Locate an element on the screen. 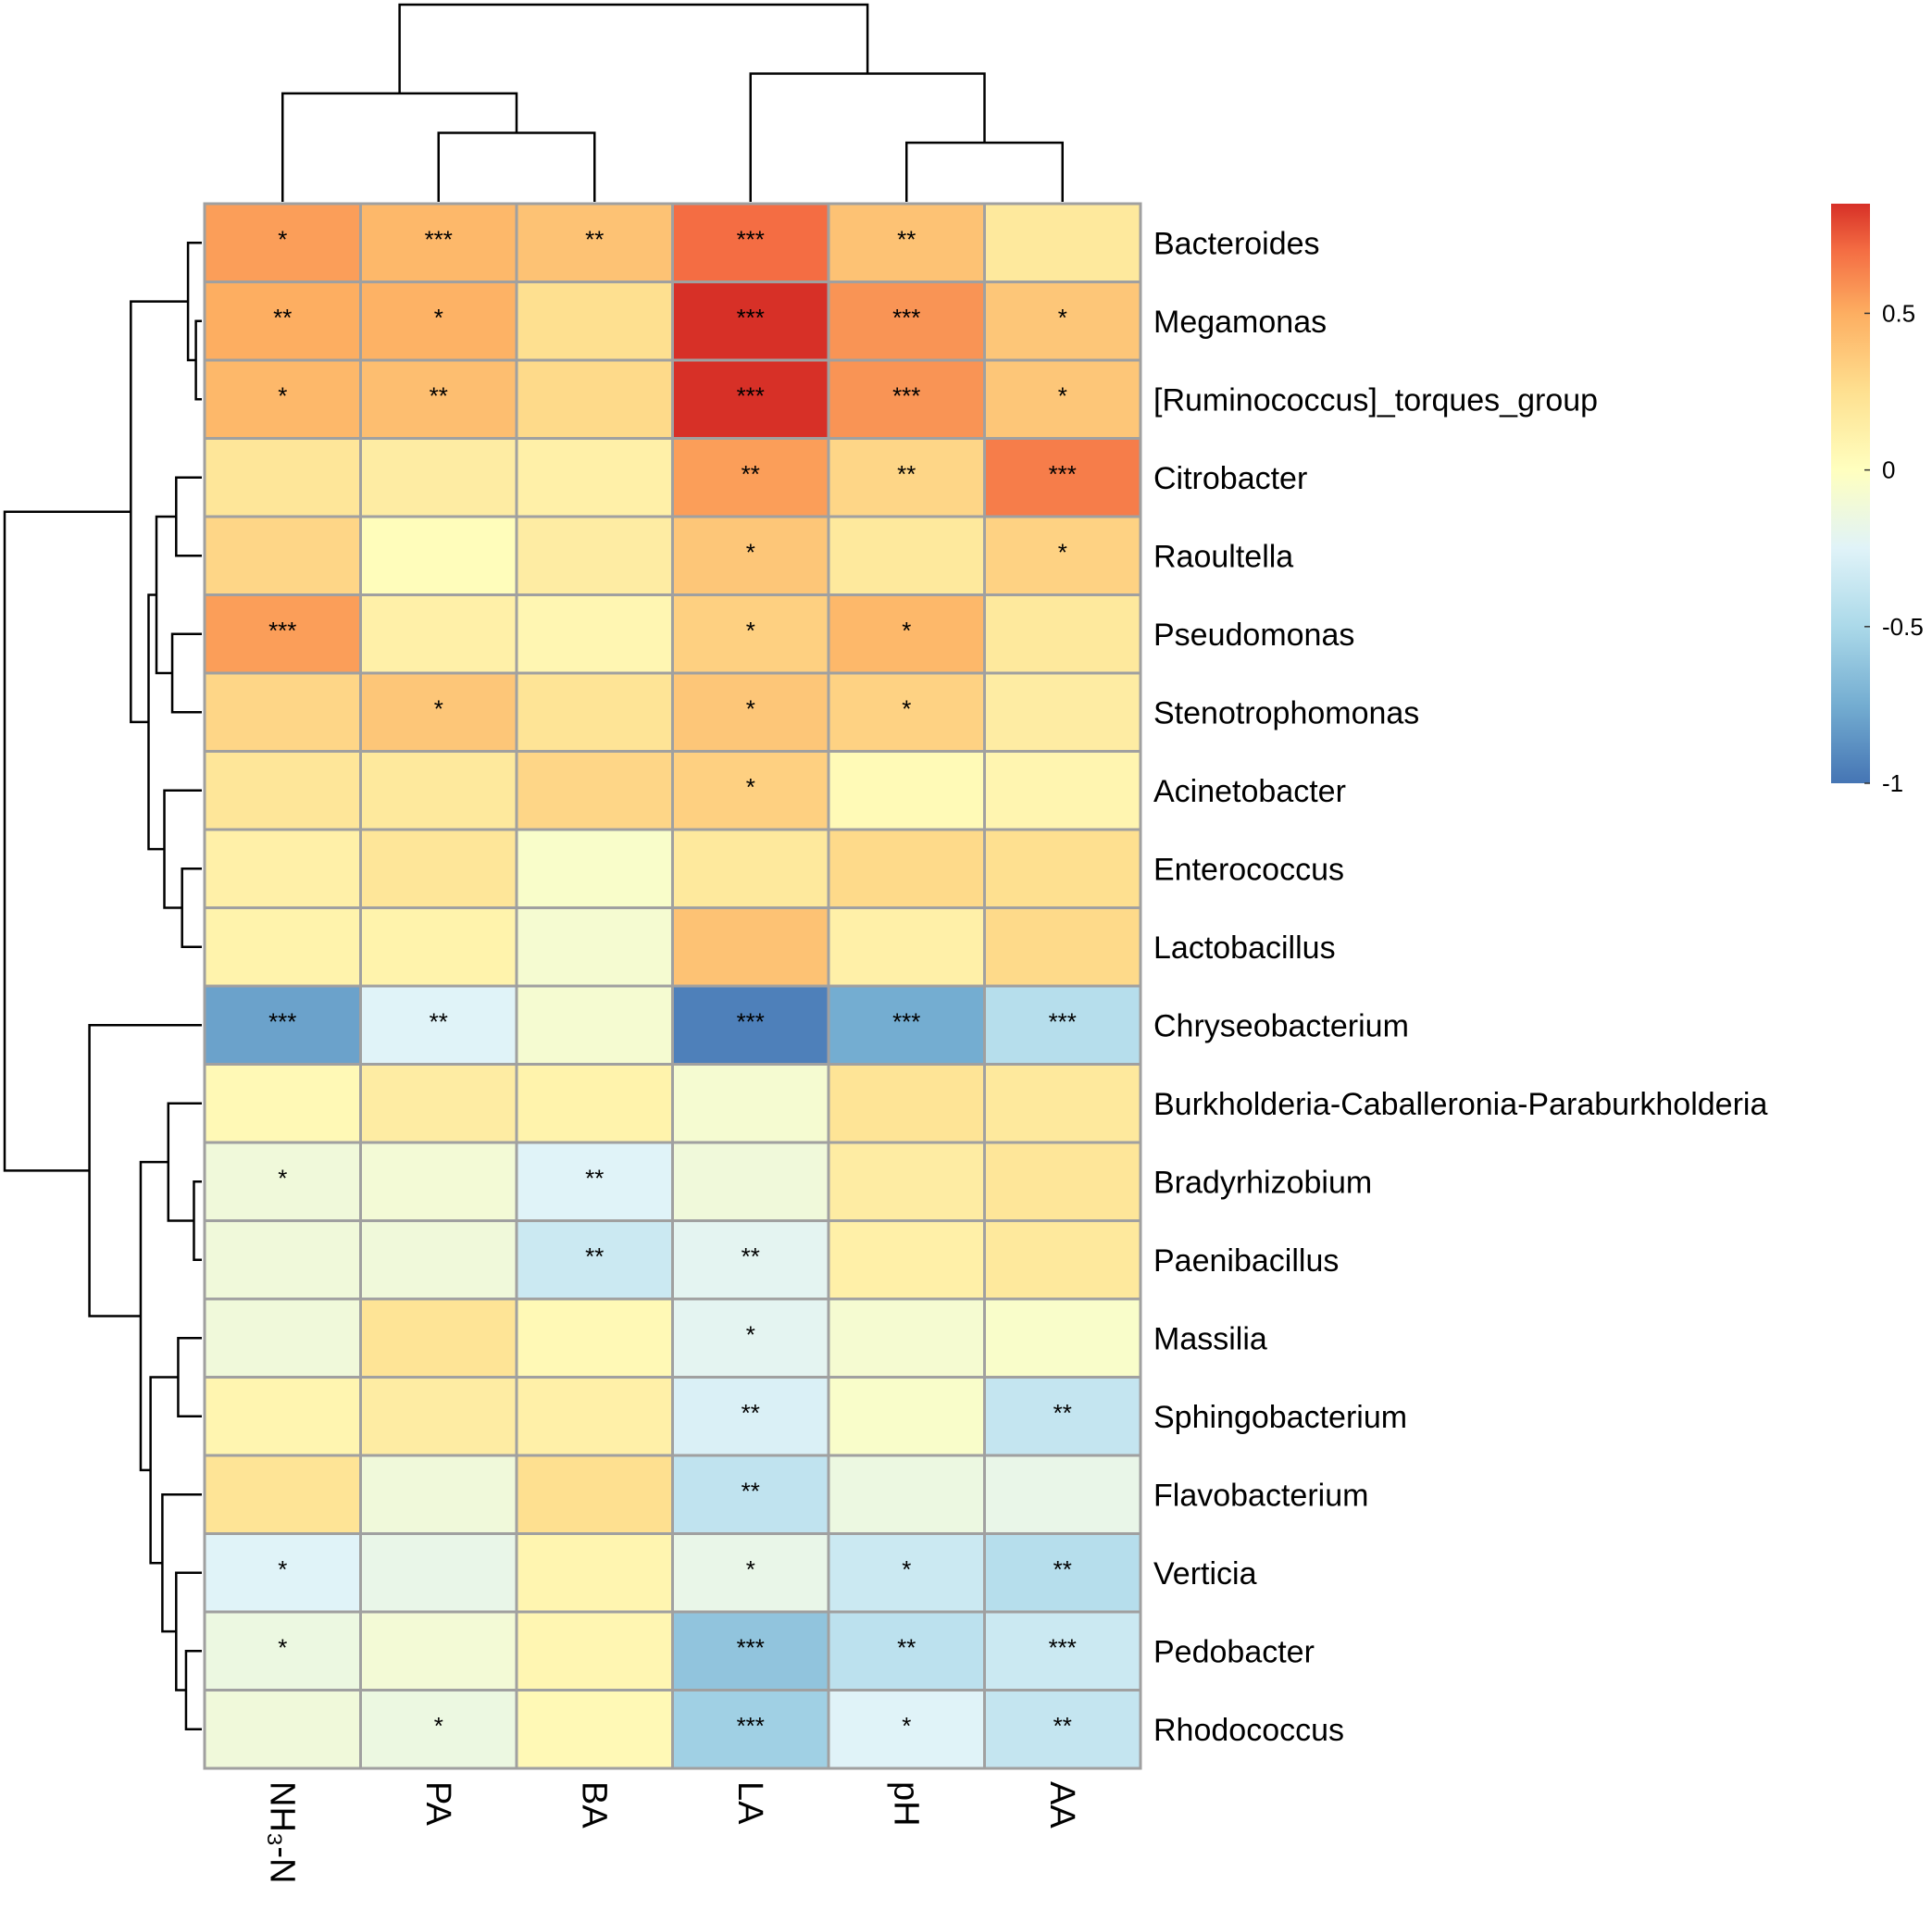 This screenshot has width=1932, height=1910. row-label: Enterococcus is located at coordinates (1248, 869).